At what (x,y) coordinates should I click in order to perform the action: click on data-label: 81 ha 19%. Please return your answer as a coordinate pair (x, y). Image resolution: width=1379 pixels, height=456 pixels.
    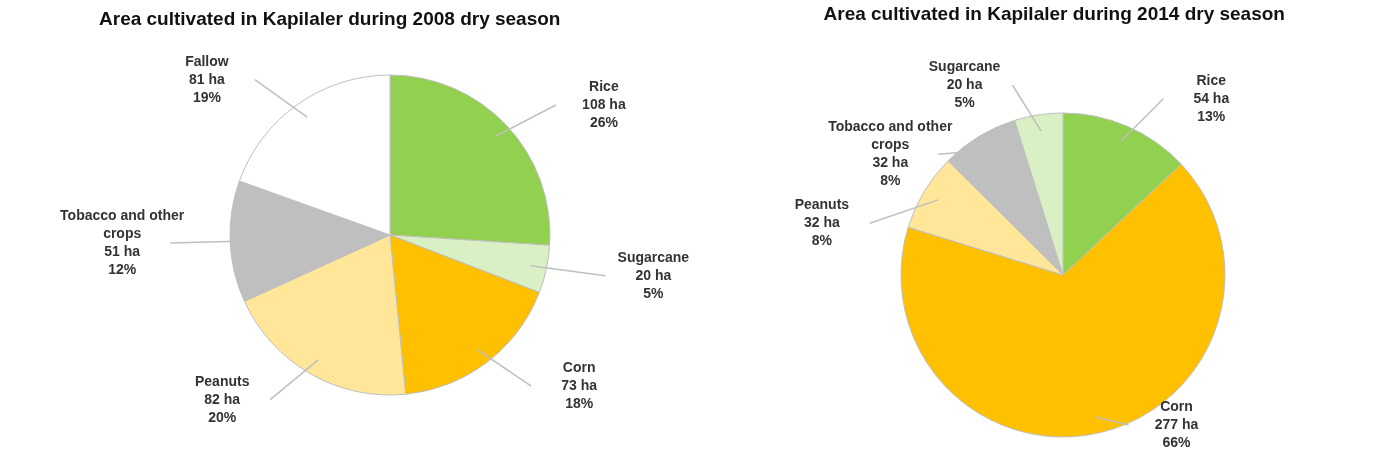
    Looking at the image, I should click on (207, 87).